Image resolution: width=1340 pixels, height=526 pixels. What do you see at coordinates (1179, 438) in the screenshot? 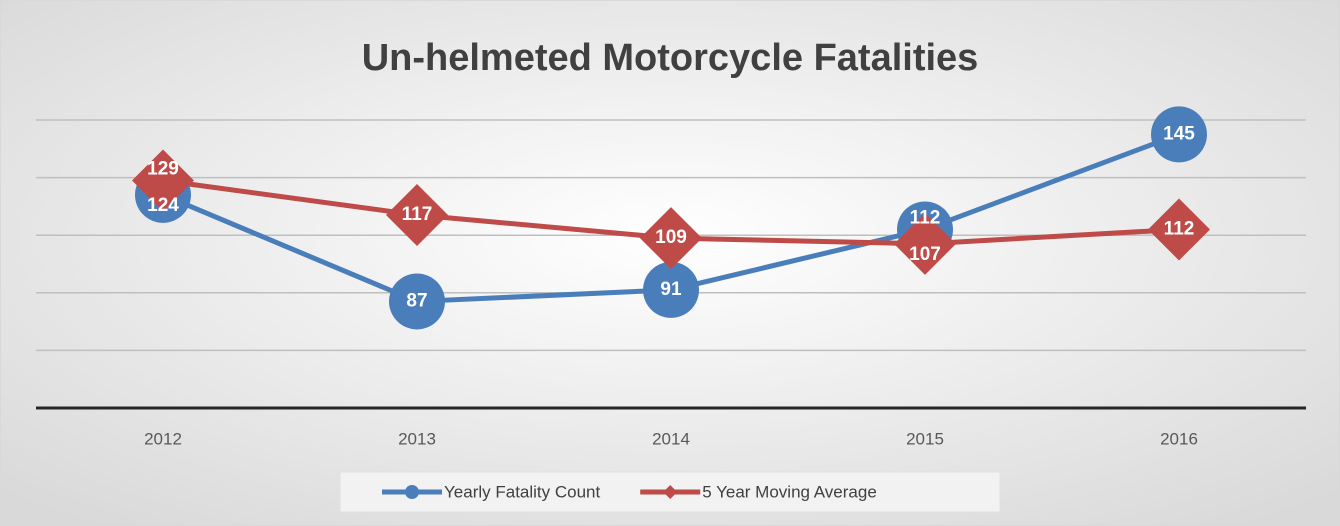
I see `x-tick-label: 2016` at bounding box center [1179, 438].